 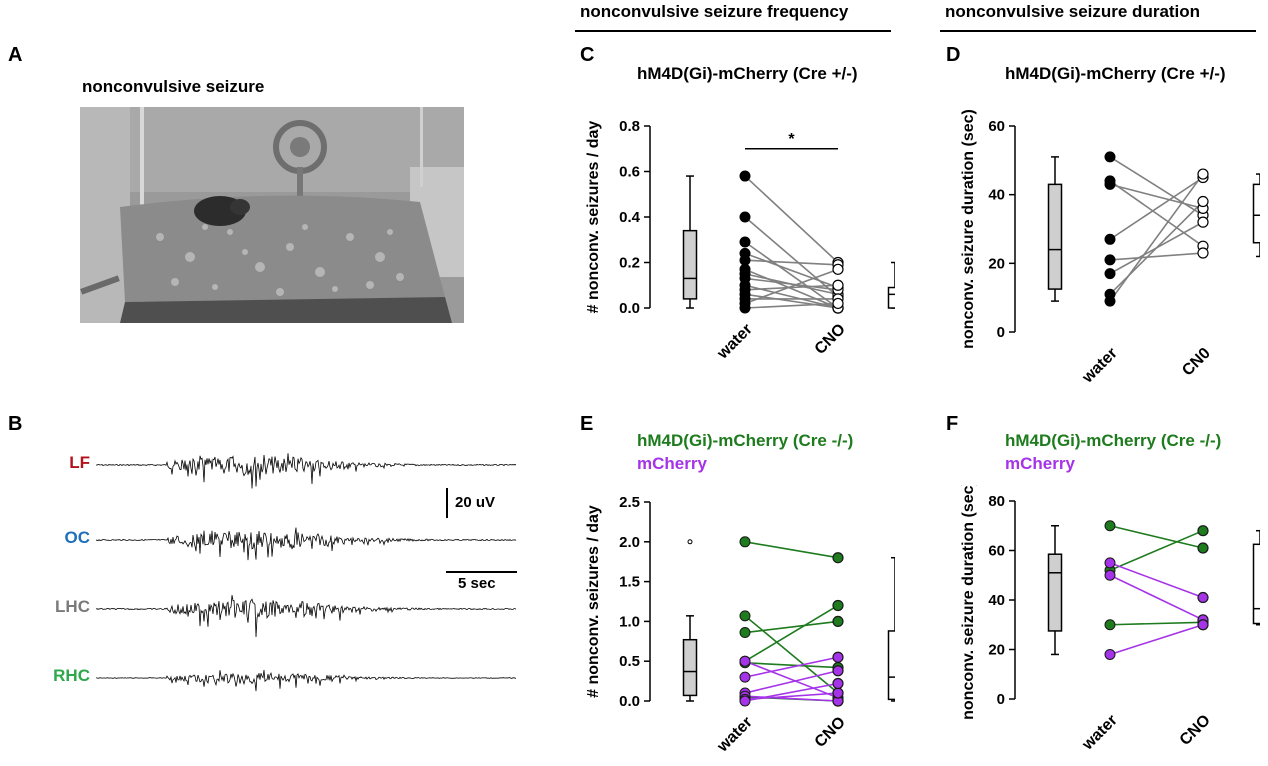 What do you see at coordinates (1040, 463) in the screenshot?
I see `panel-f-subtitle: mCherry` at bounding box center [1040, 463].